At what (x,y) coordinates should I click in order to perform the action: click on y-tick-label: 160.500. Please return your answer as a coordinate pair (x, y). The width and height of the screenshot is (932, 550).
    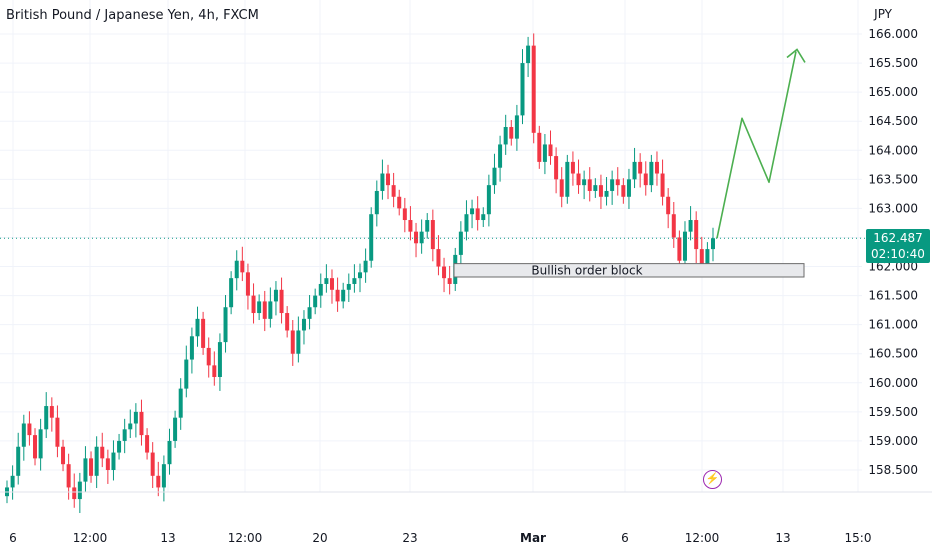
    Looking at the image, I should click on (893, 354).